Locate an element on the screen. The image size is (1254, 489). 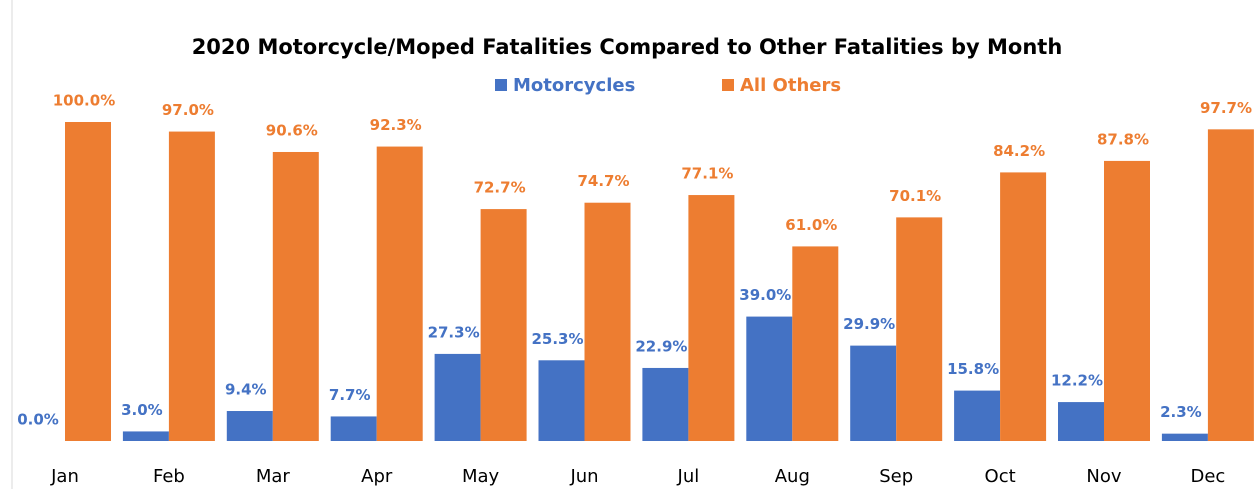
data-label: 9.4% is located at coordinates (246, 390).